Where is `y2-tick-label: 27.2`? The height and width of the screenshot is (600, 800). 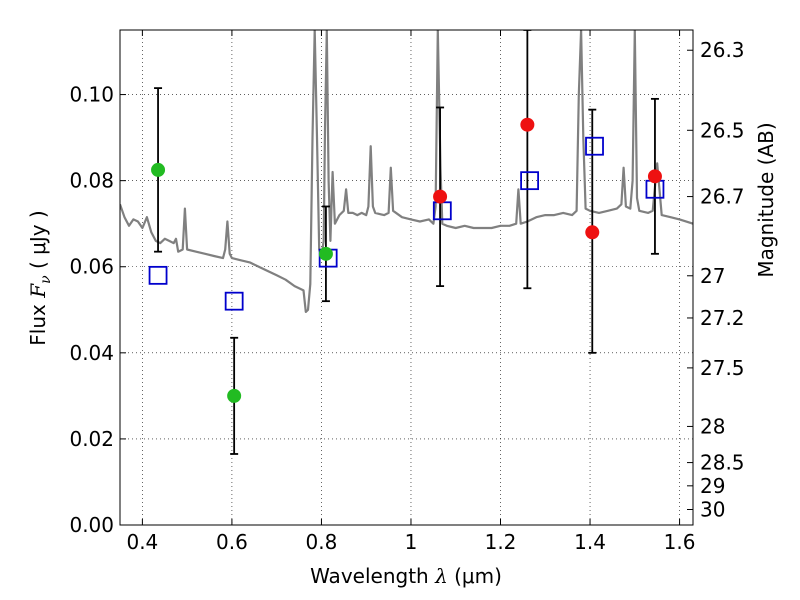 y2-tick-label: 27.2 is located at coordinates (722, 318).